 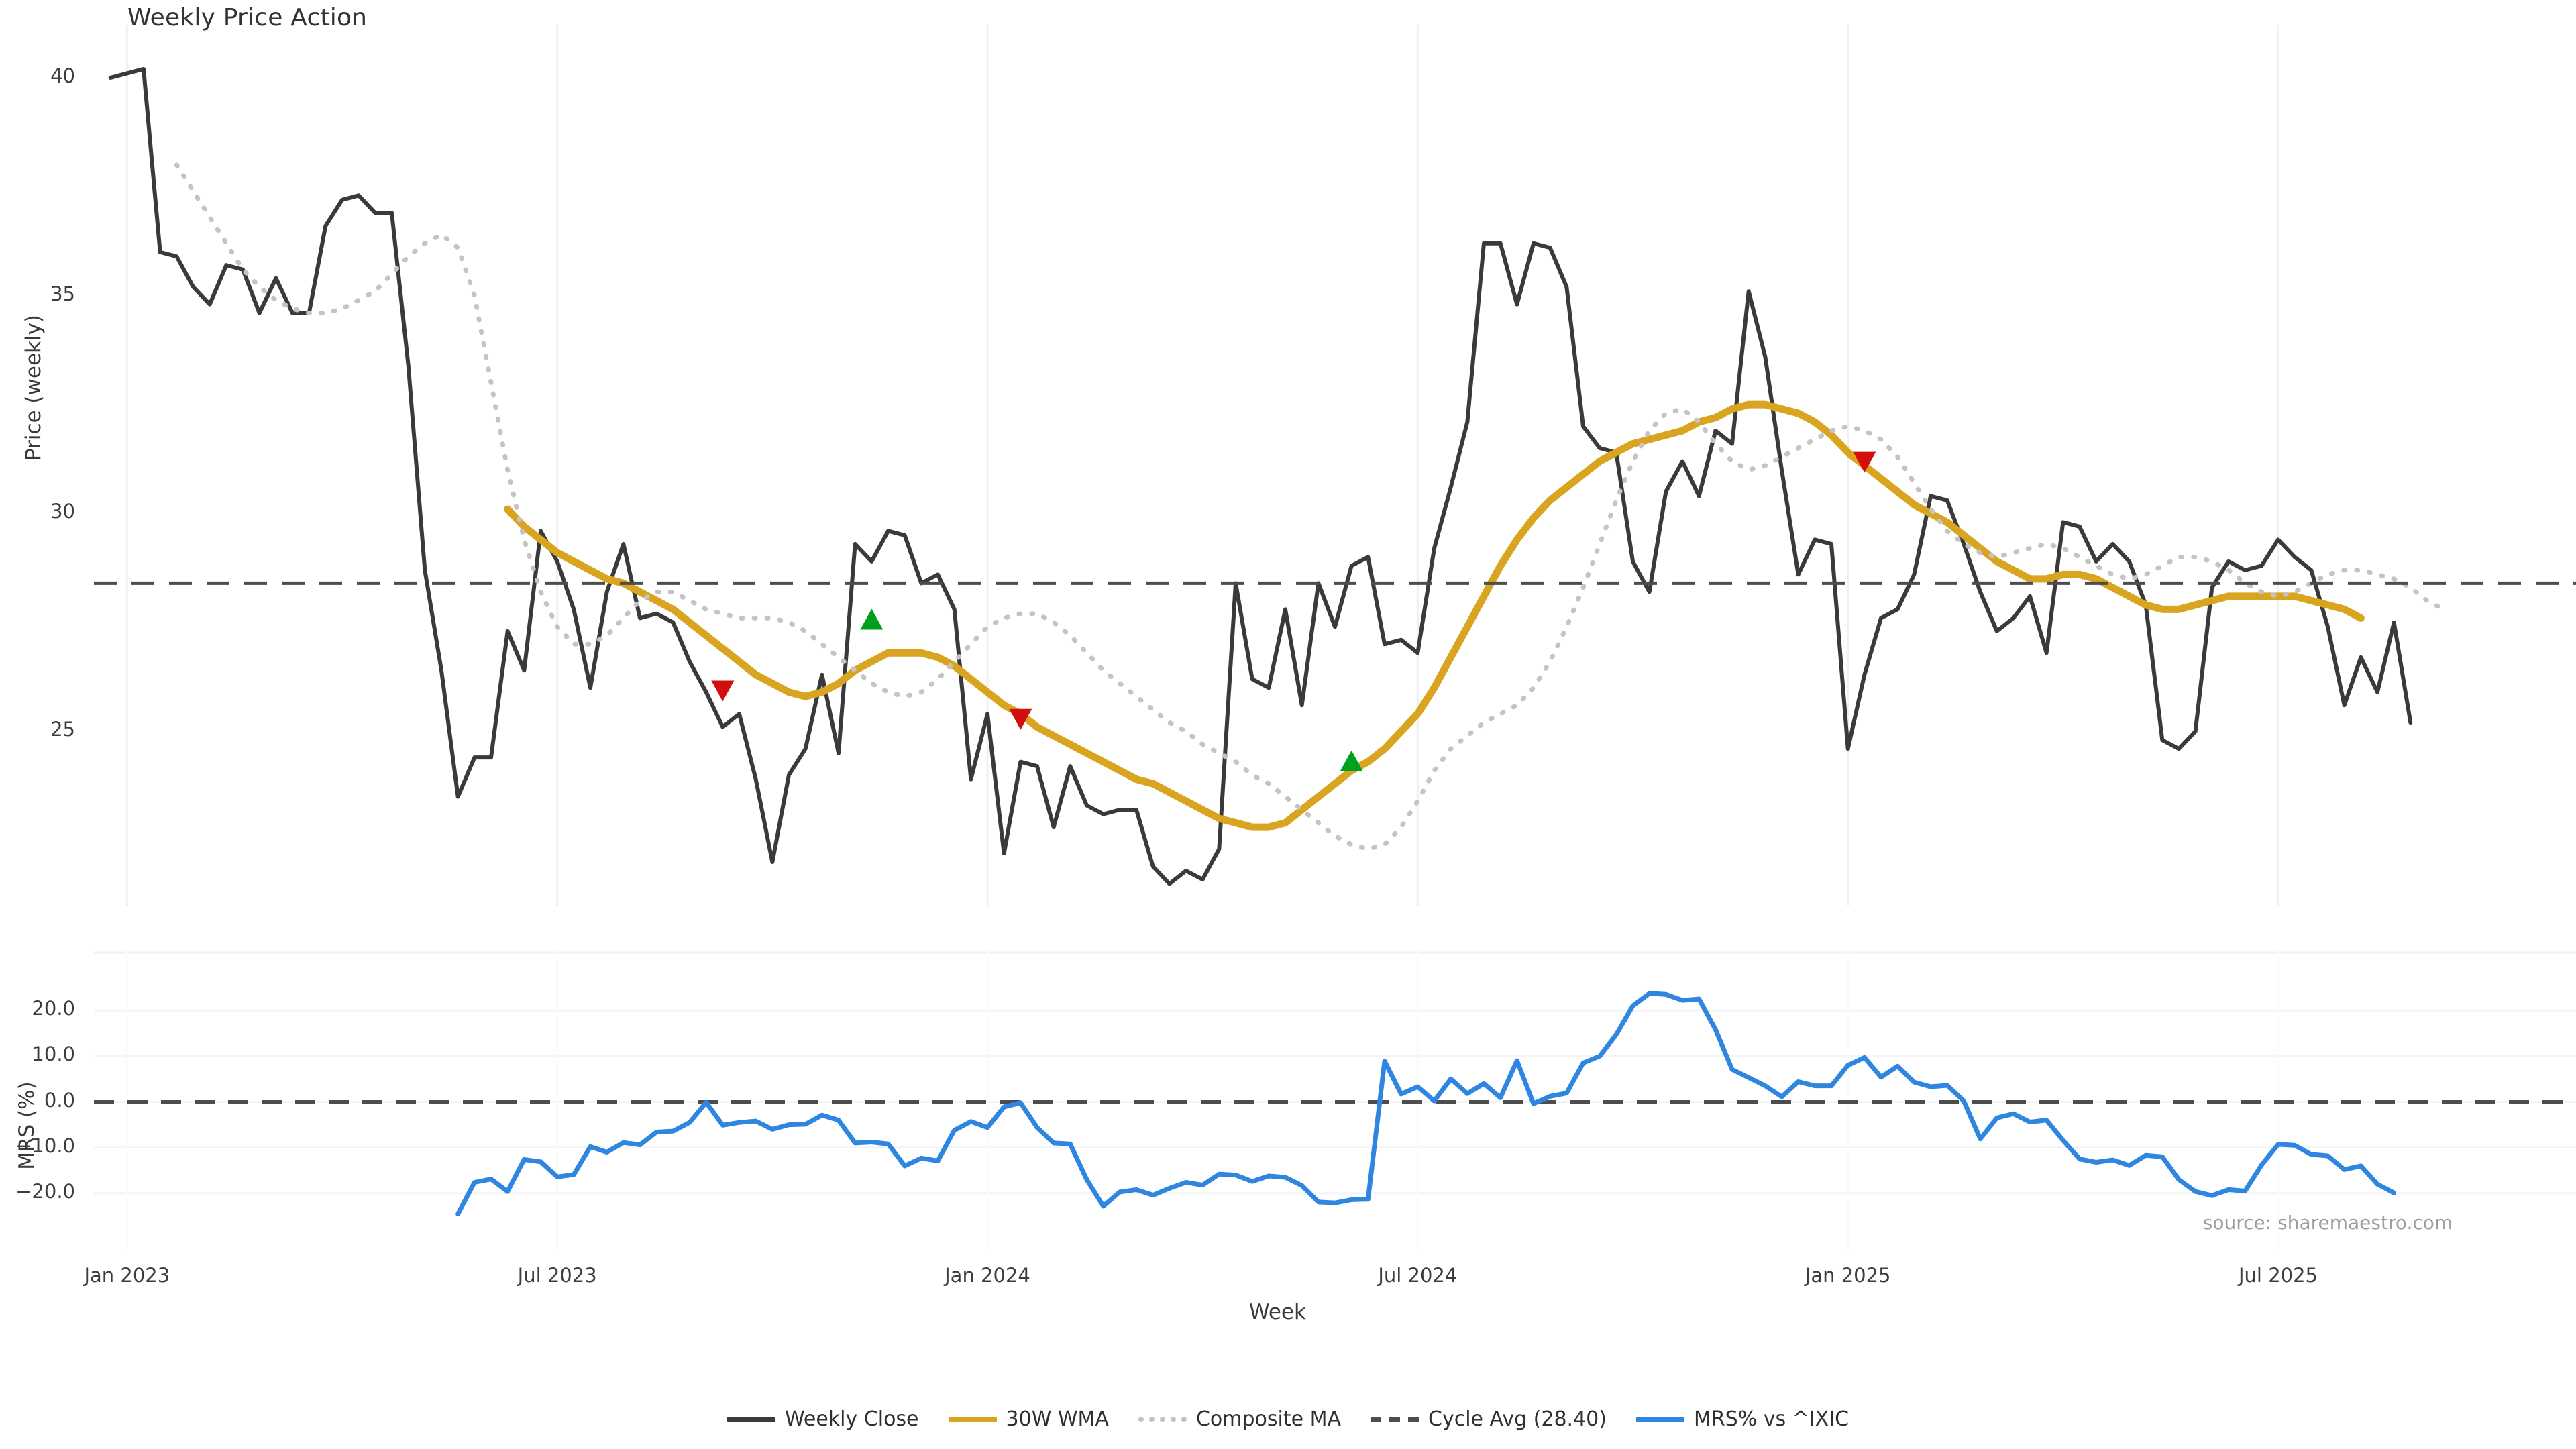 I want to click on x-axis-label: Week, so click(x=1277, y=1312).